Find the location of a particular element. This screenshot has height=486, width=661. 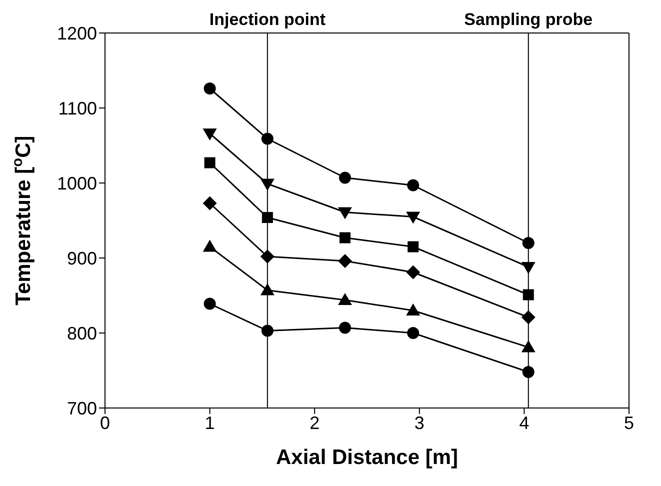

x-tick-label: 4 is located at coordinates (524, 422).